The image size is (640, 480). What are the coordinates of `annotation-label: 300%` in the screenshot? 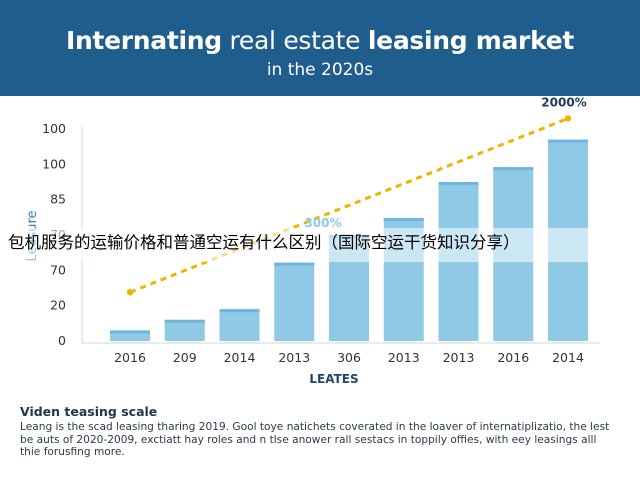 It's located at (322, 223).